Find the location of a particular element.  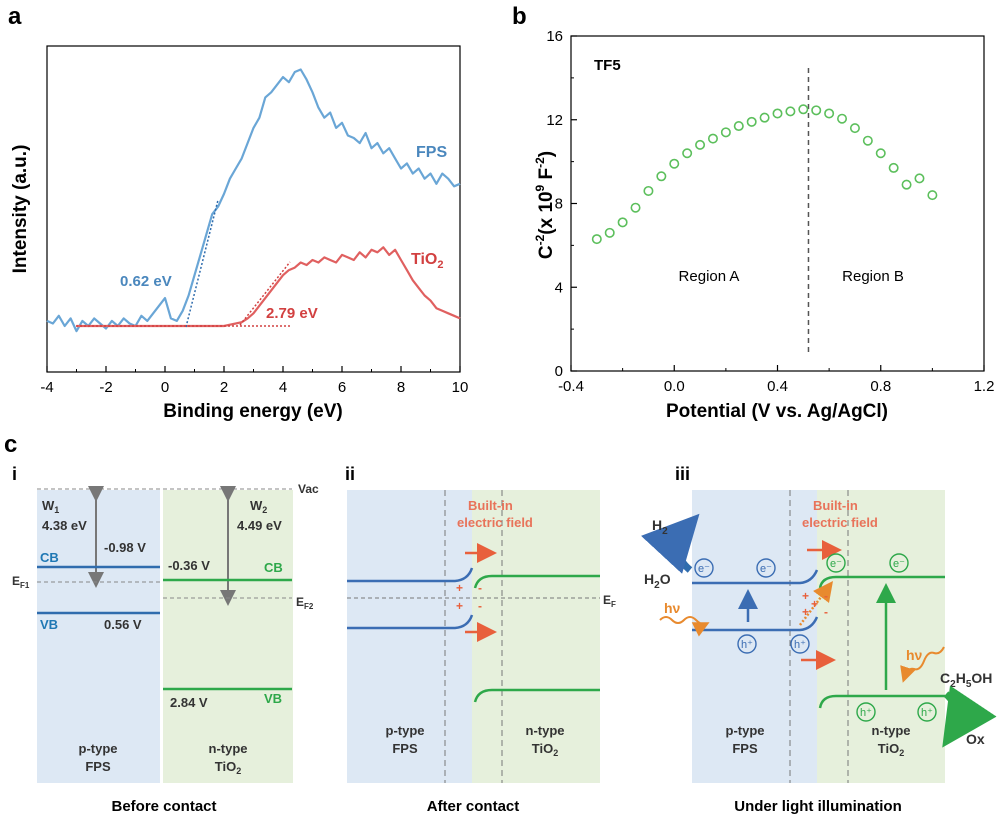

plot-b-title: TF5 is located at coordinates (607, 65).